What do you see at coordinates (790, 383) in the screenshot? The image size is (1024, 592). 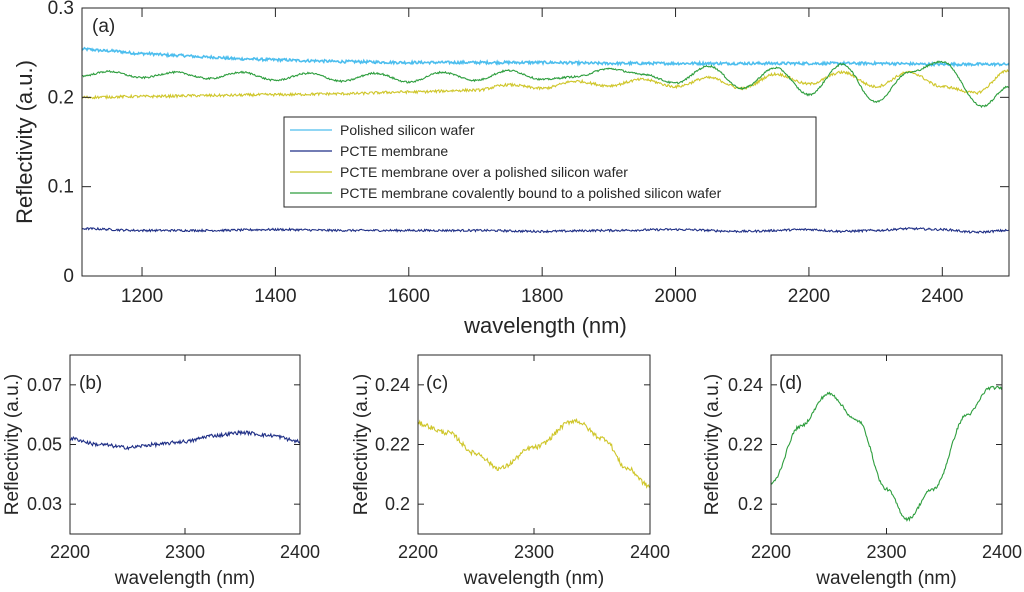 I see `panel-label: (d)` at bounding box center [790, 383].